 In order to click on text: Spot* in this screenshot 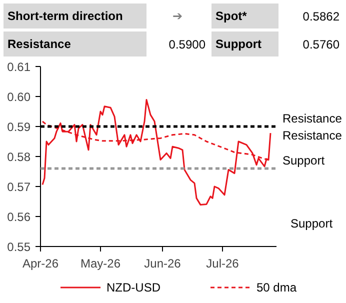, I will do `click(232, 16)`.